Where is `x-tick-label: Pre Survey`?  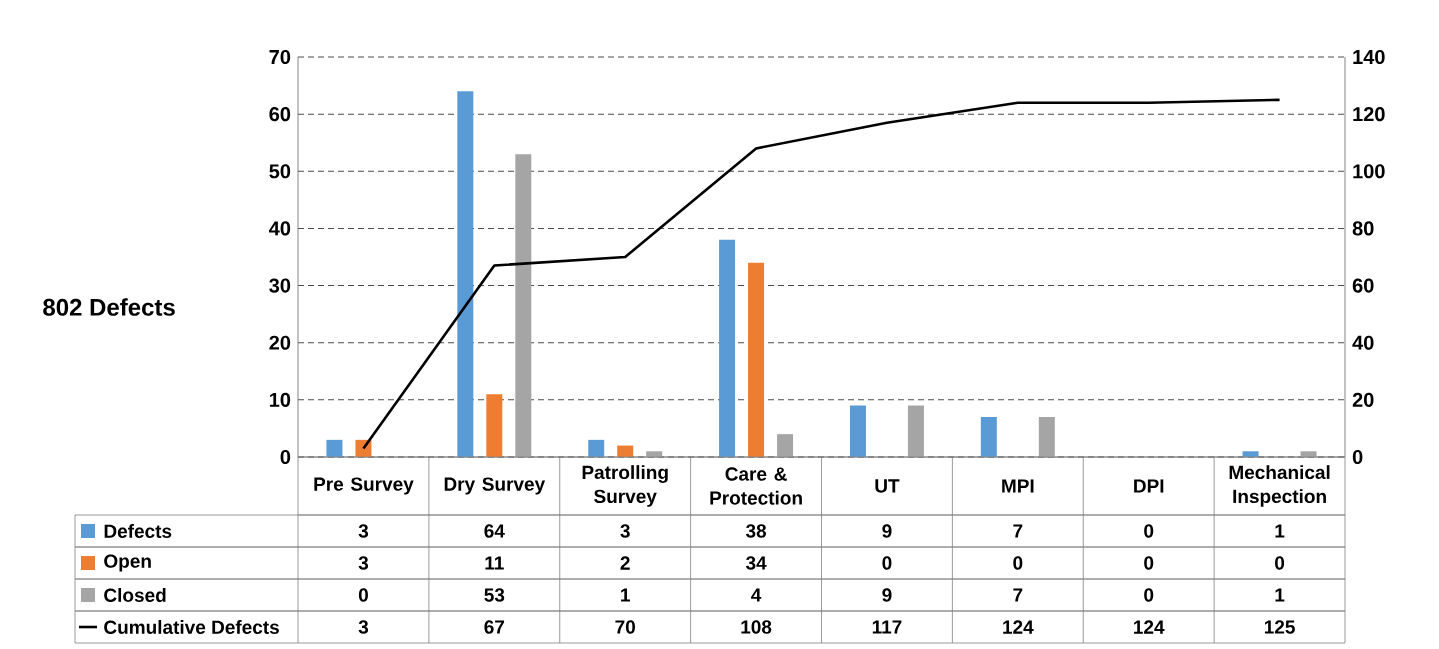 x-tick-label: Pre Survey is located at coordinates (364, 486).